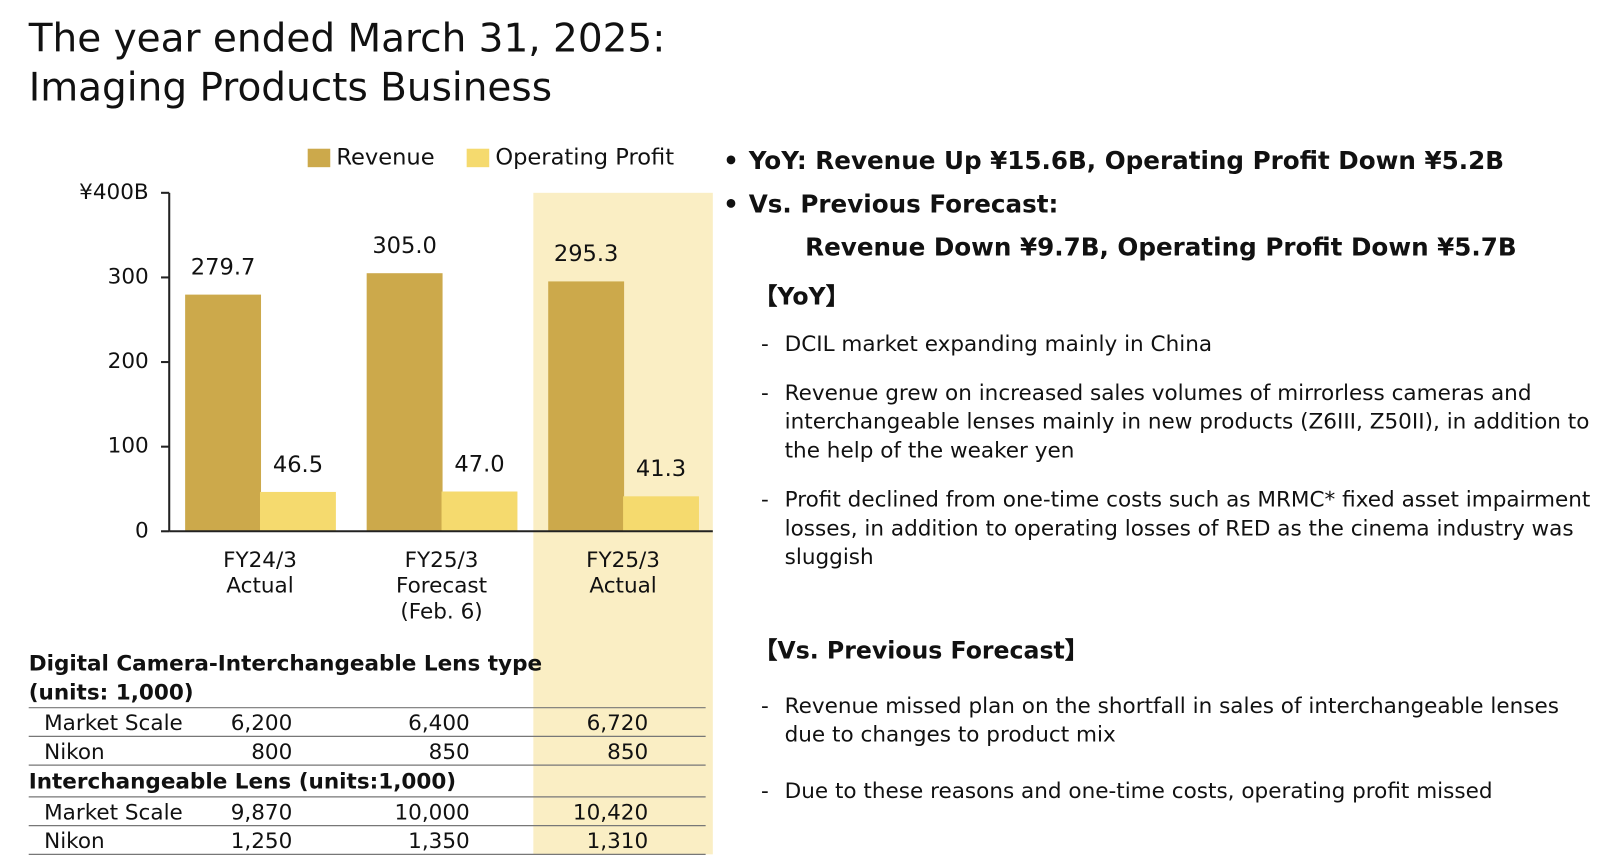  What do you see at coordinates (618, 841) in the screenshot?
I see `table-cell: 1,310` at bounding box center [618, 841].